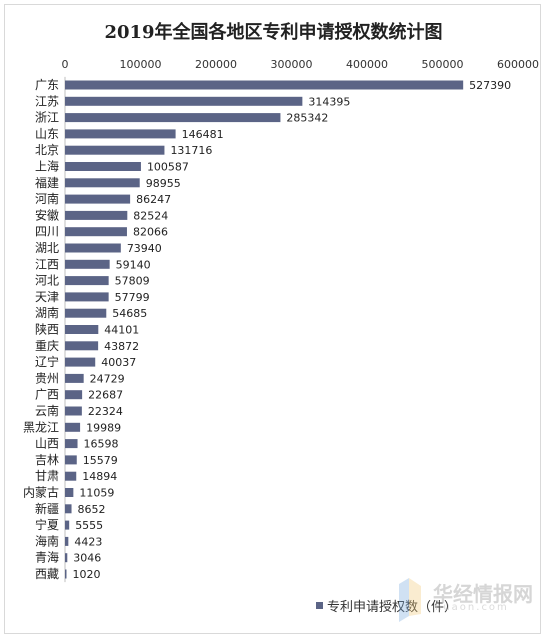 The height and width of the screenshot is (640, 547). What do you see at coordinates (47, 198) in the screenshot?
I see `category-label: 河南` at bounding box center [47, 198].